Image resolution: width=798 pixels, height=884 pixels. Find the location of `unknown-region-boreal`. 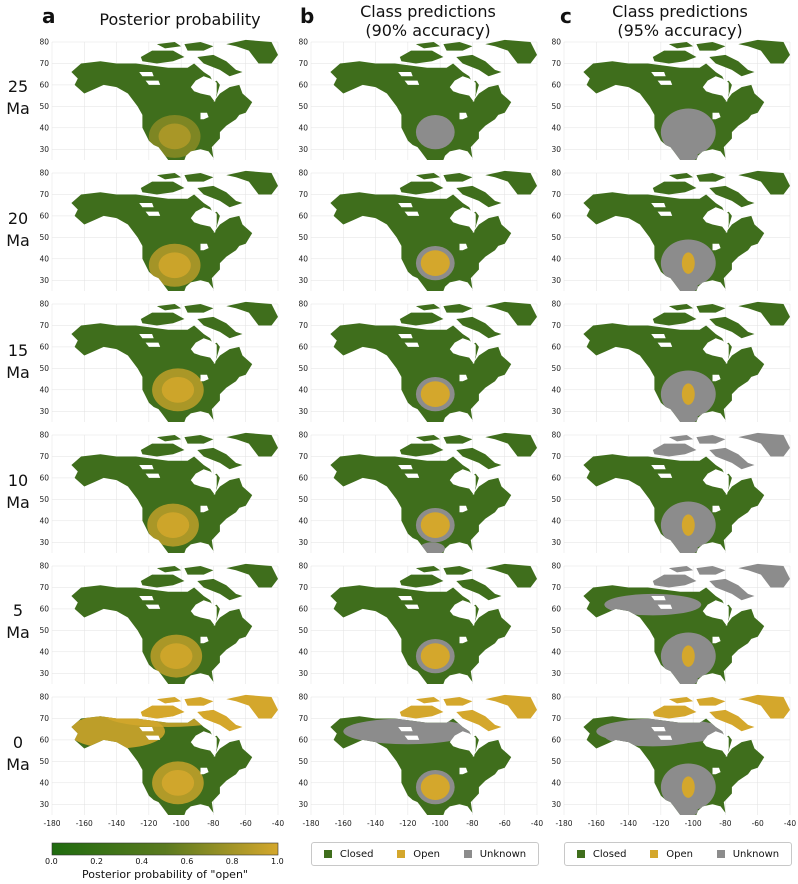

unknown-region-boreal is located at coordinates (408, 731).